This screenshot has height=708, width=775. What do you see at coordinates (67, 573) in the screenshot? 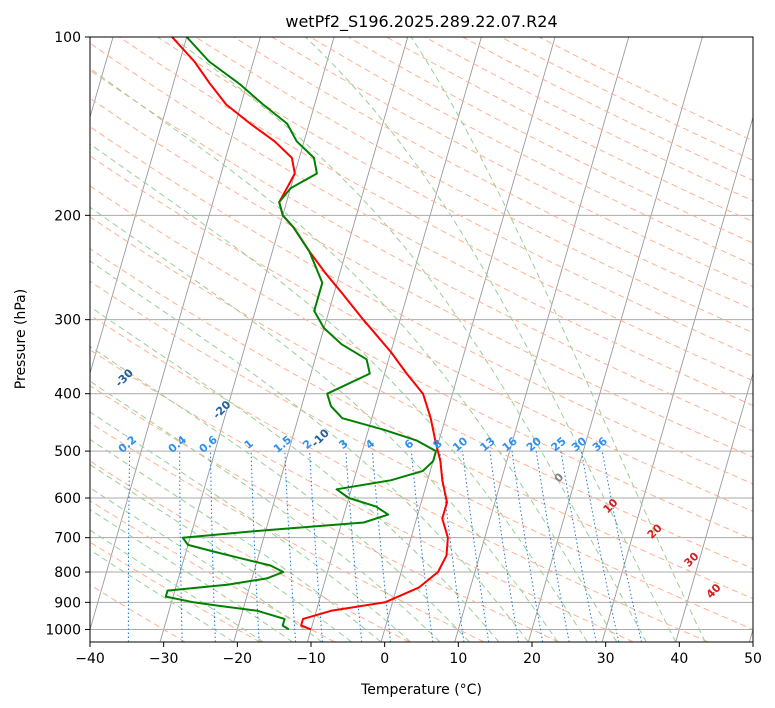
I see `y-tick-label: 800` at bounding box center [67, 573].